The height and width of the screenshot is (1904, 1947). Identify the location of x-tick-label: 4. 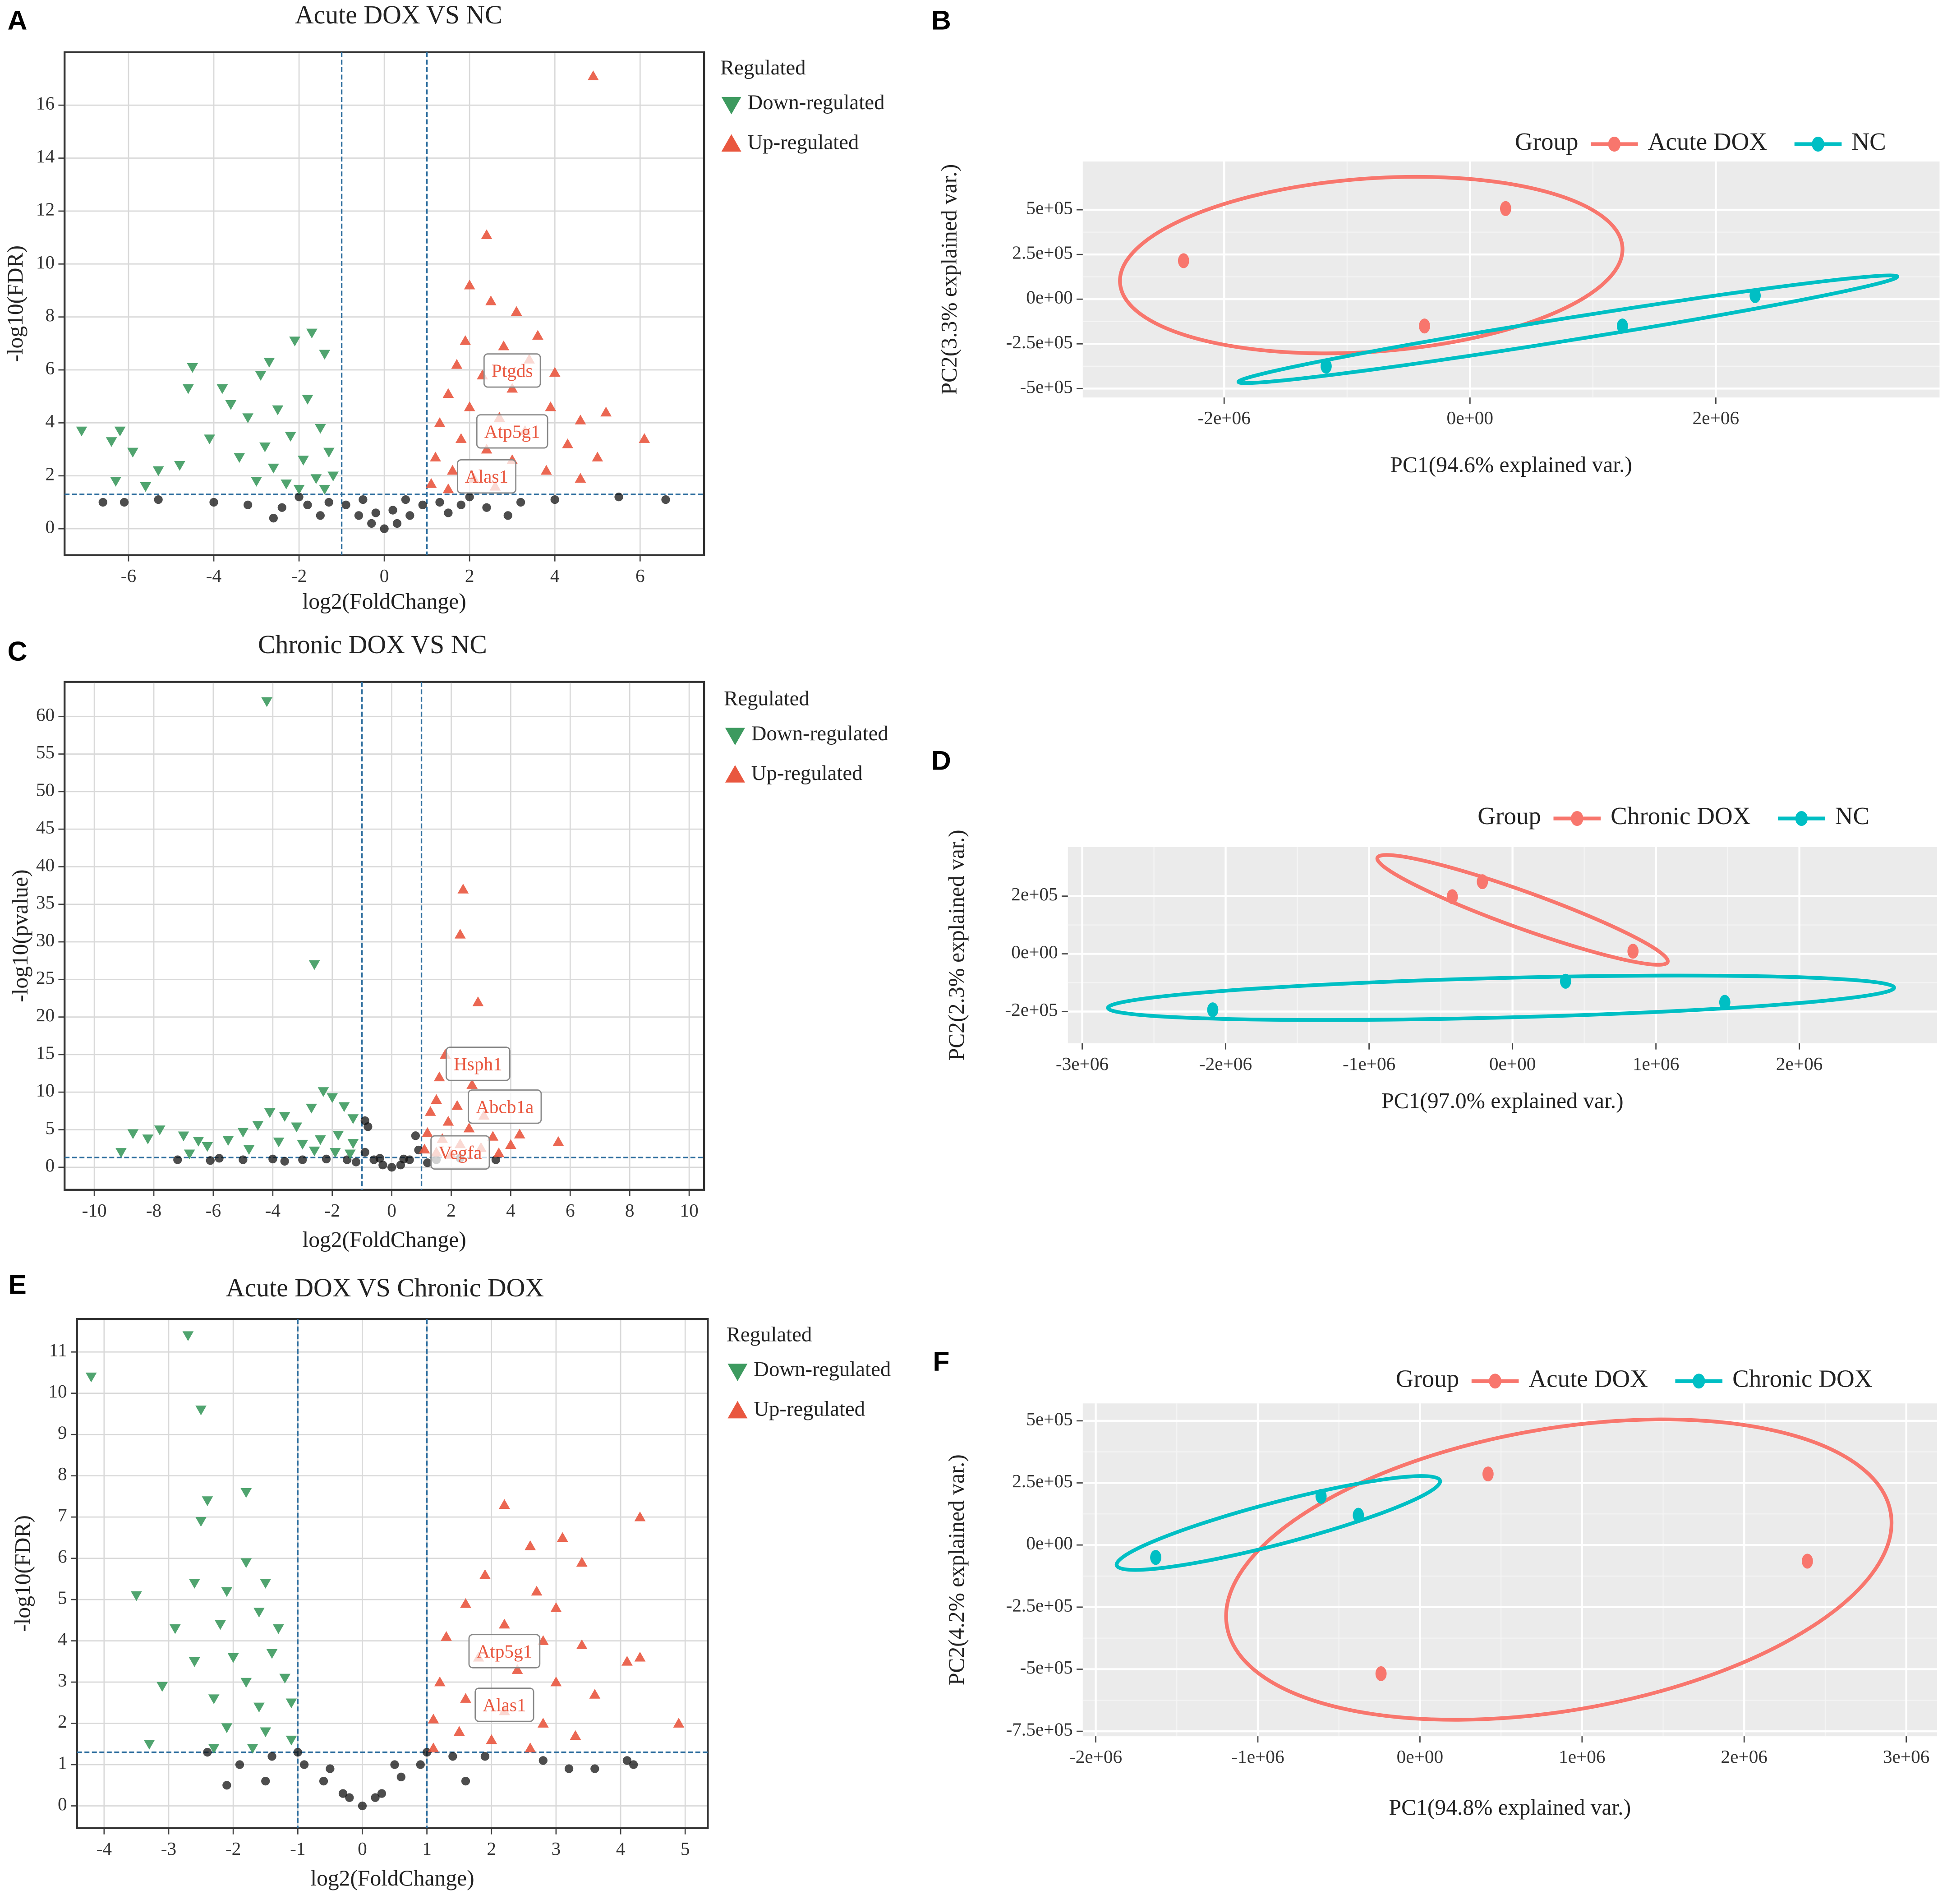
(511, 1210).